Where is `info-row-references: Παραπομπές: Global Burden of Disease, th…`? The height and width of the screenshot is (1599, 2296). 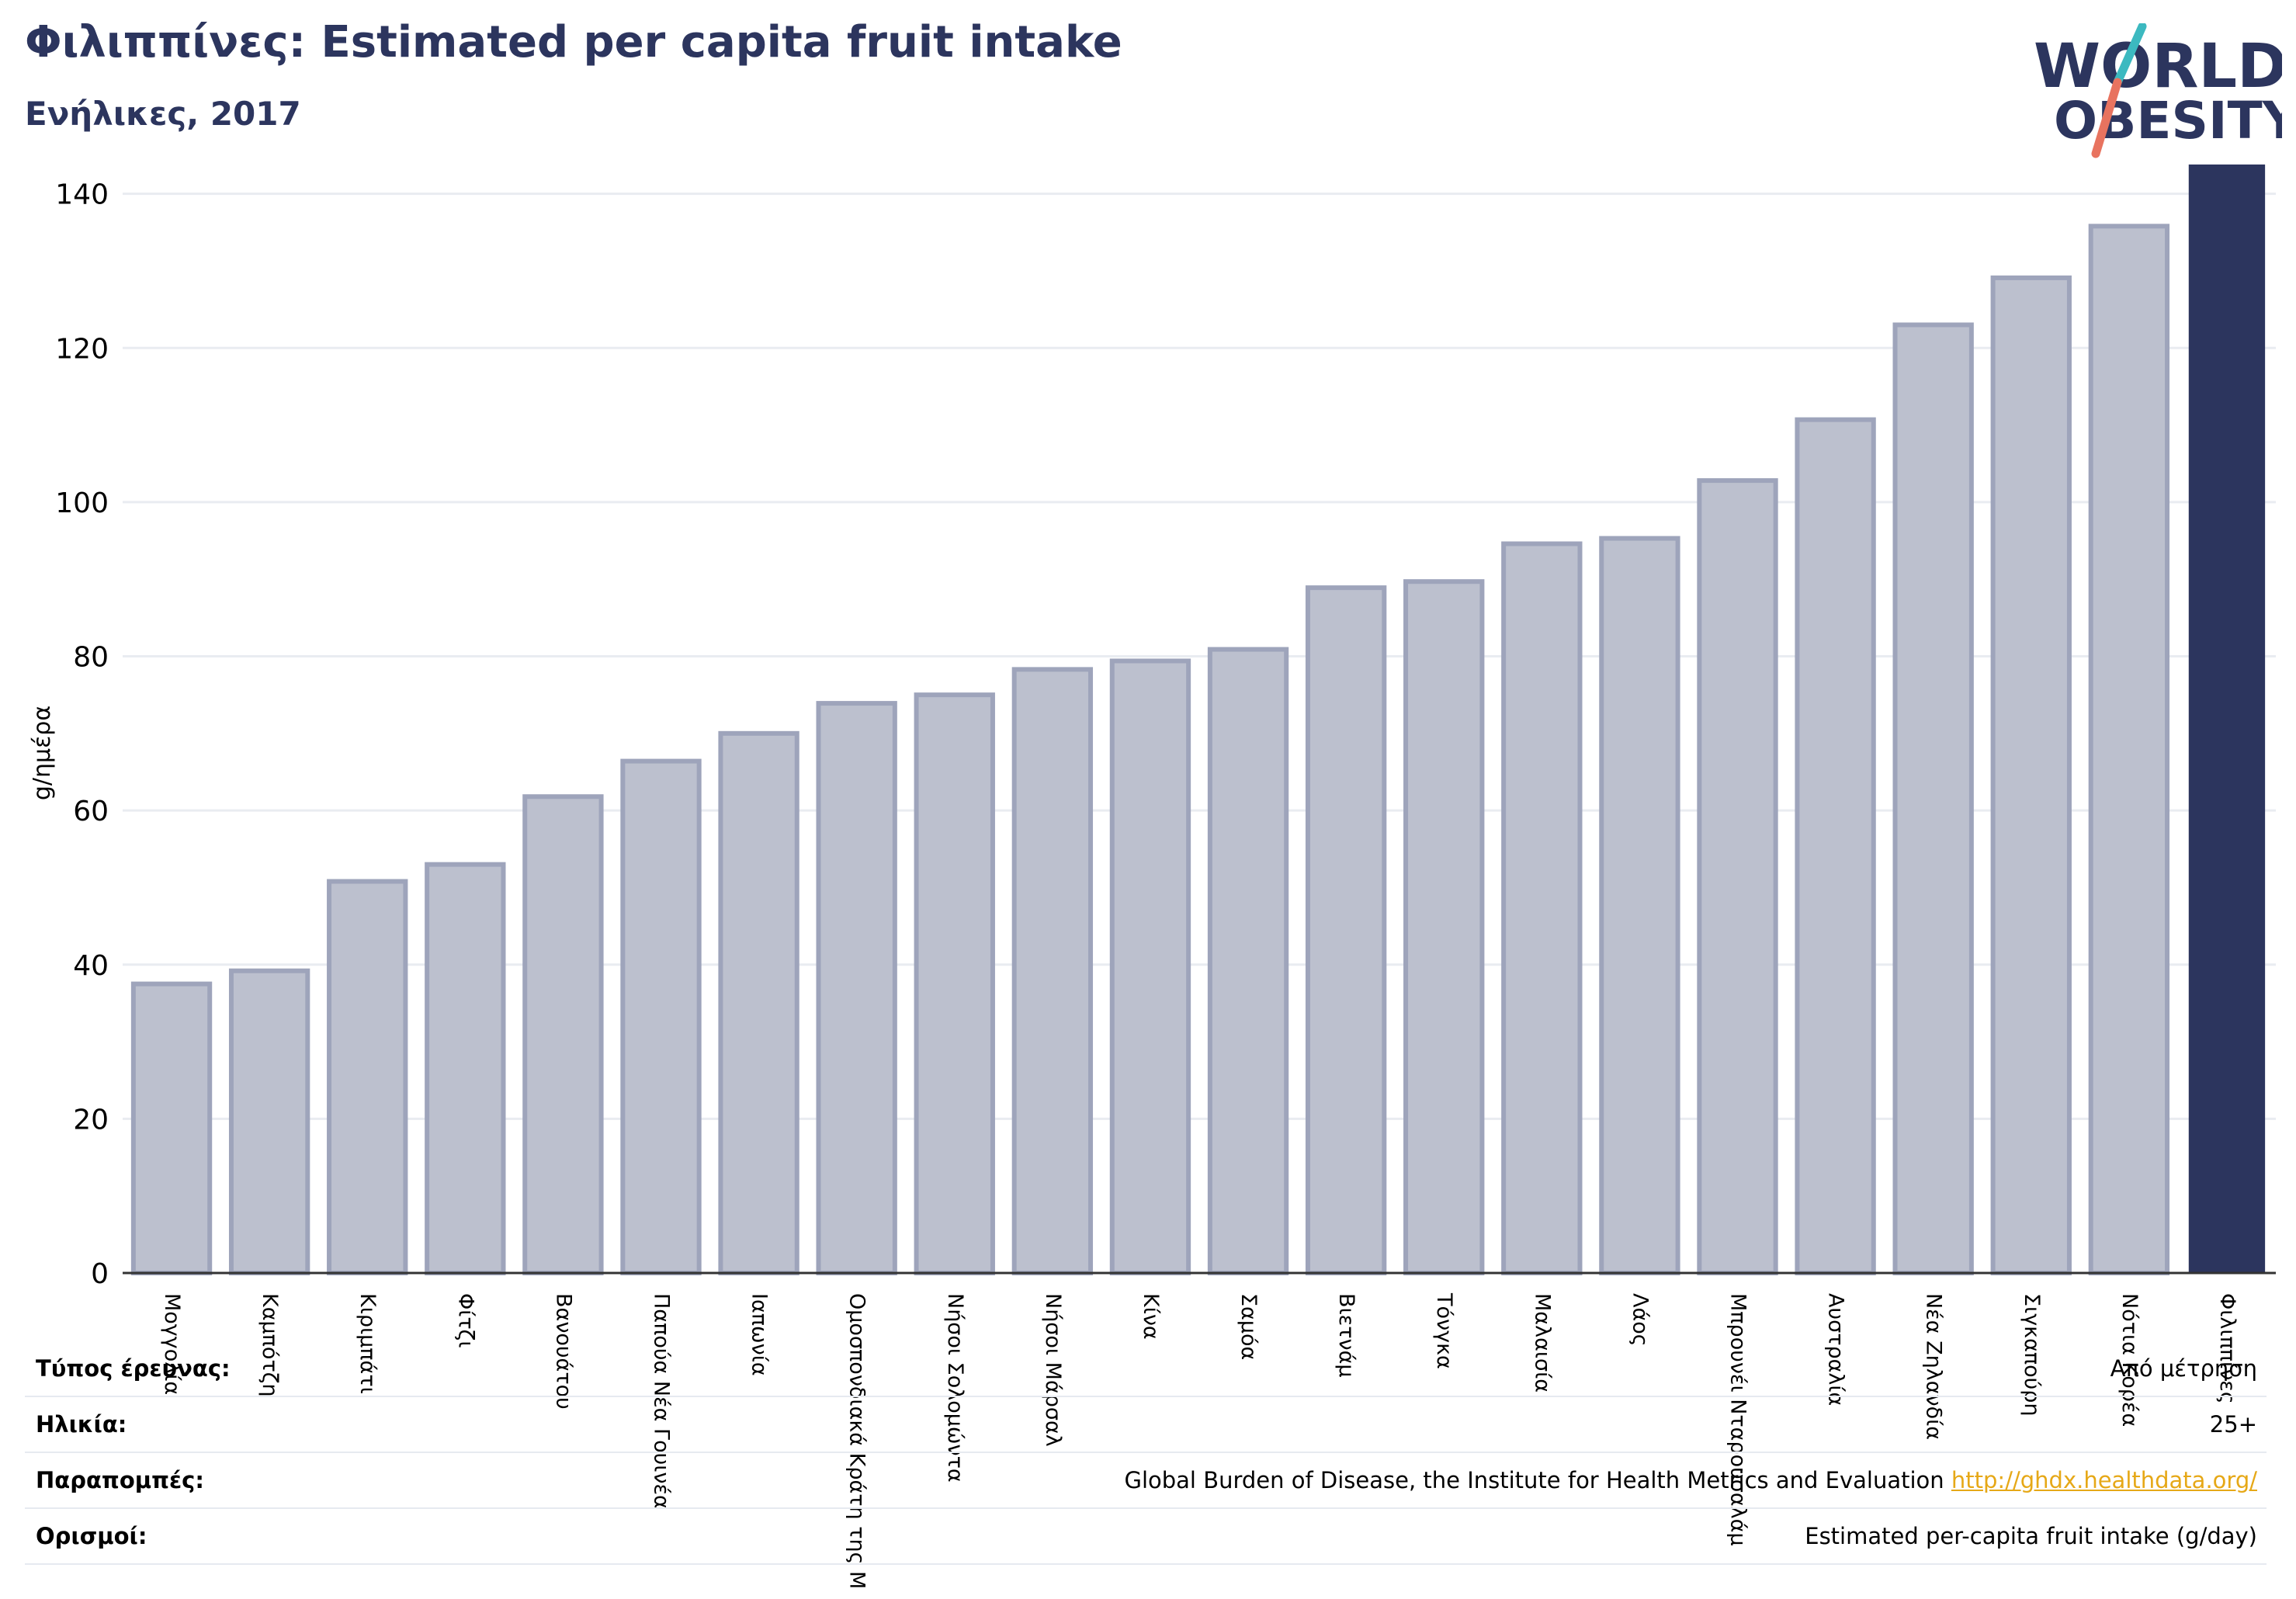
info-row-references: Παραπομπές: Global Burden of Disease, th… is located at coordinates (1146, 1481).